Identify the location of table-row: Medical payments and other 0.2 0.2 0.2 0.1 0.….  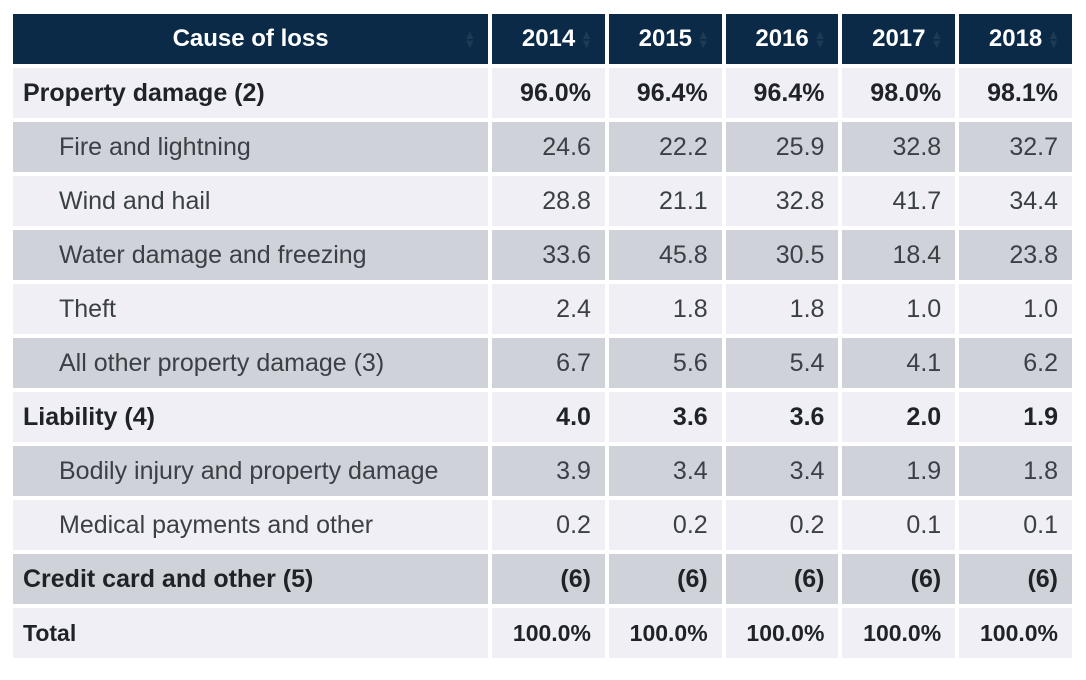
(542, 525).